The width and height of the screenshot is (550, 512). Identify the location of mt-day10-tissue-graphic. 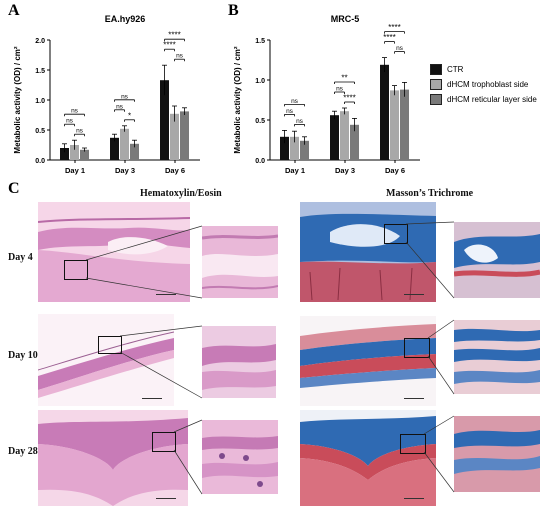
(368, 361).